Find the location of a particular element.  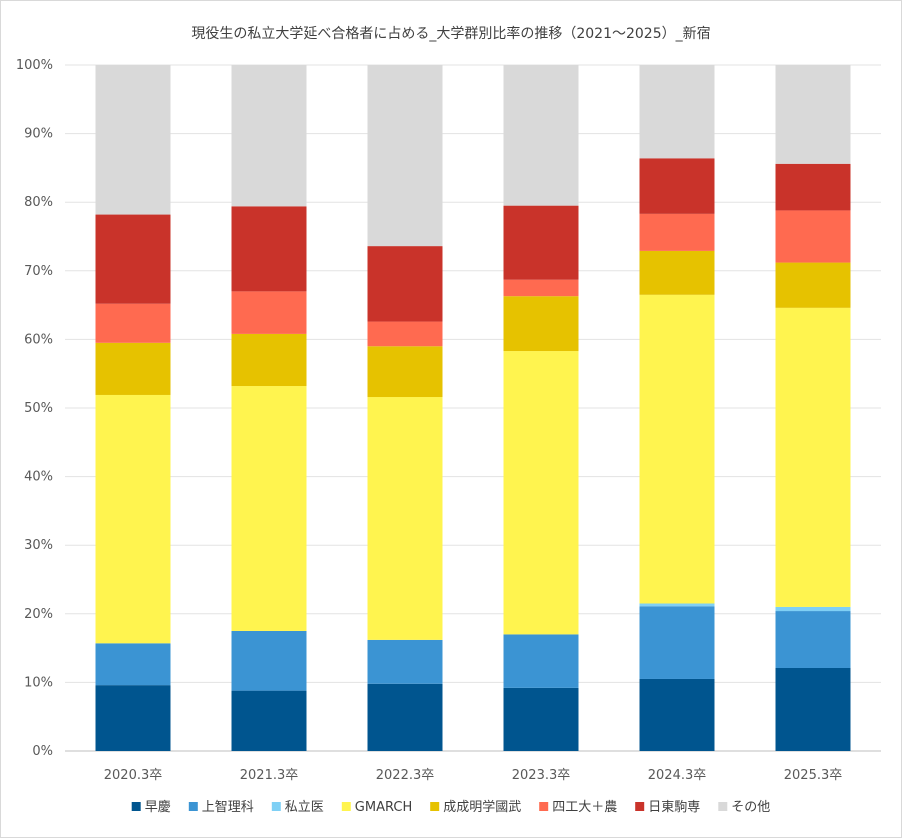

y-axis: 0% 10% 20% 30% 40% 50% 60% 70% 80% 90% 100% is located at coordinates (34, 408).